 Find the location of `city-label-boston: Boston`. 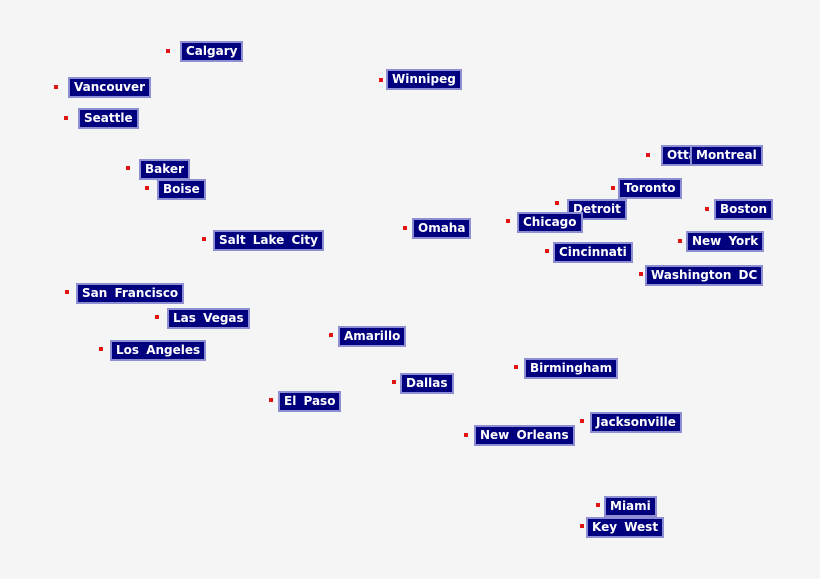

city-label-boston: Boston is located at coordinates (744, 209).